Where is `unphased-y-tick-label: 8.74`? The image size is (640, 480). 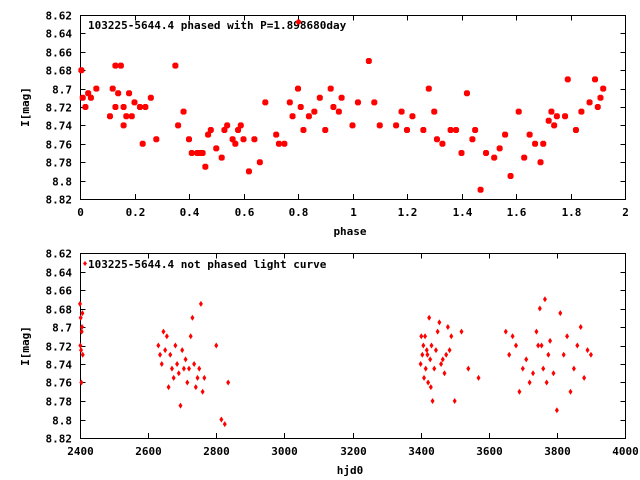
unphased-y-tick-label: 8.74 is located at coordinates (59, 365).